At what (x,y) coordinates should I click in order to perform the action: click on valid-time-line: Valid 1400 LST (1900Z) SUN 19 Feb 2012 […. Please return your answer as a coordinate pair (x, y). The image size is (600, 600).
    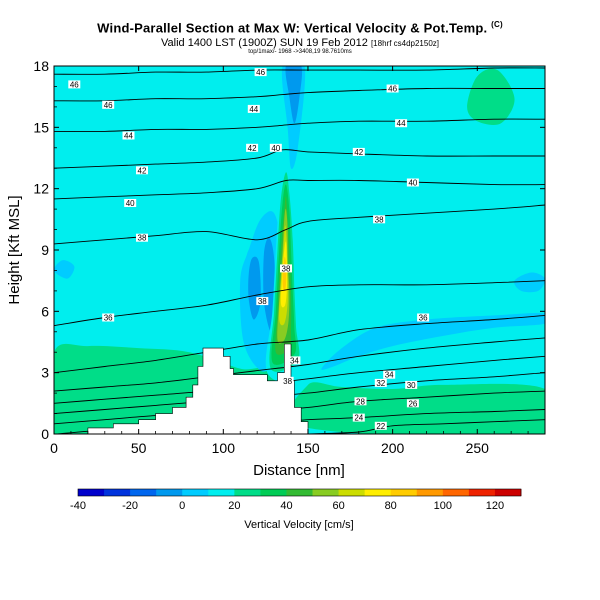
    Looking at the image, I should click on (300, 43).